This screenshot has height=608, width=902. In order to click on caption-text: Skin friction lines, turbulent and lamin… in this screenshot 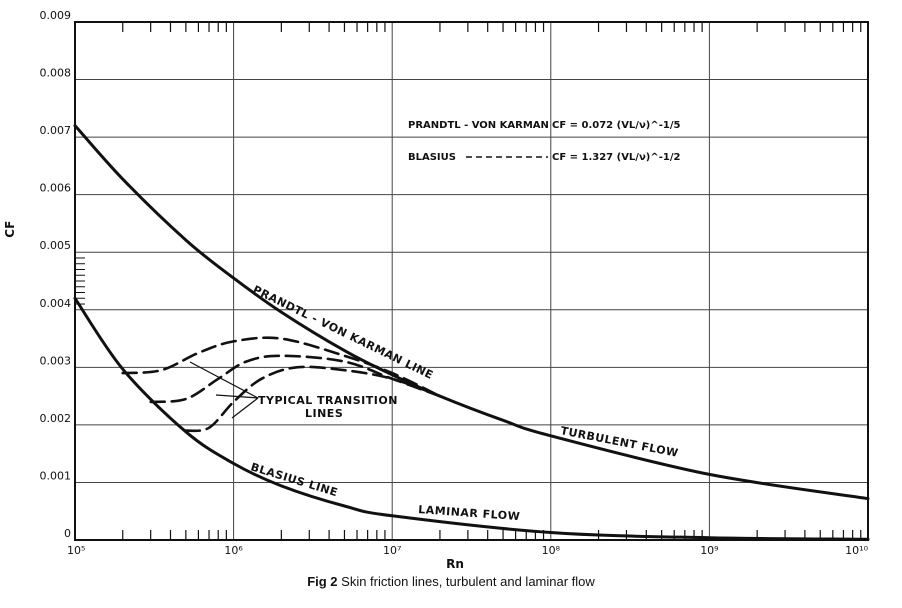, I will do `click(466, 581)`.